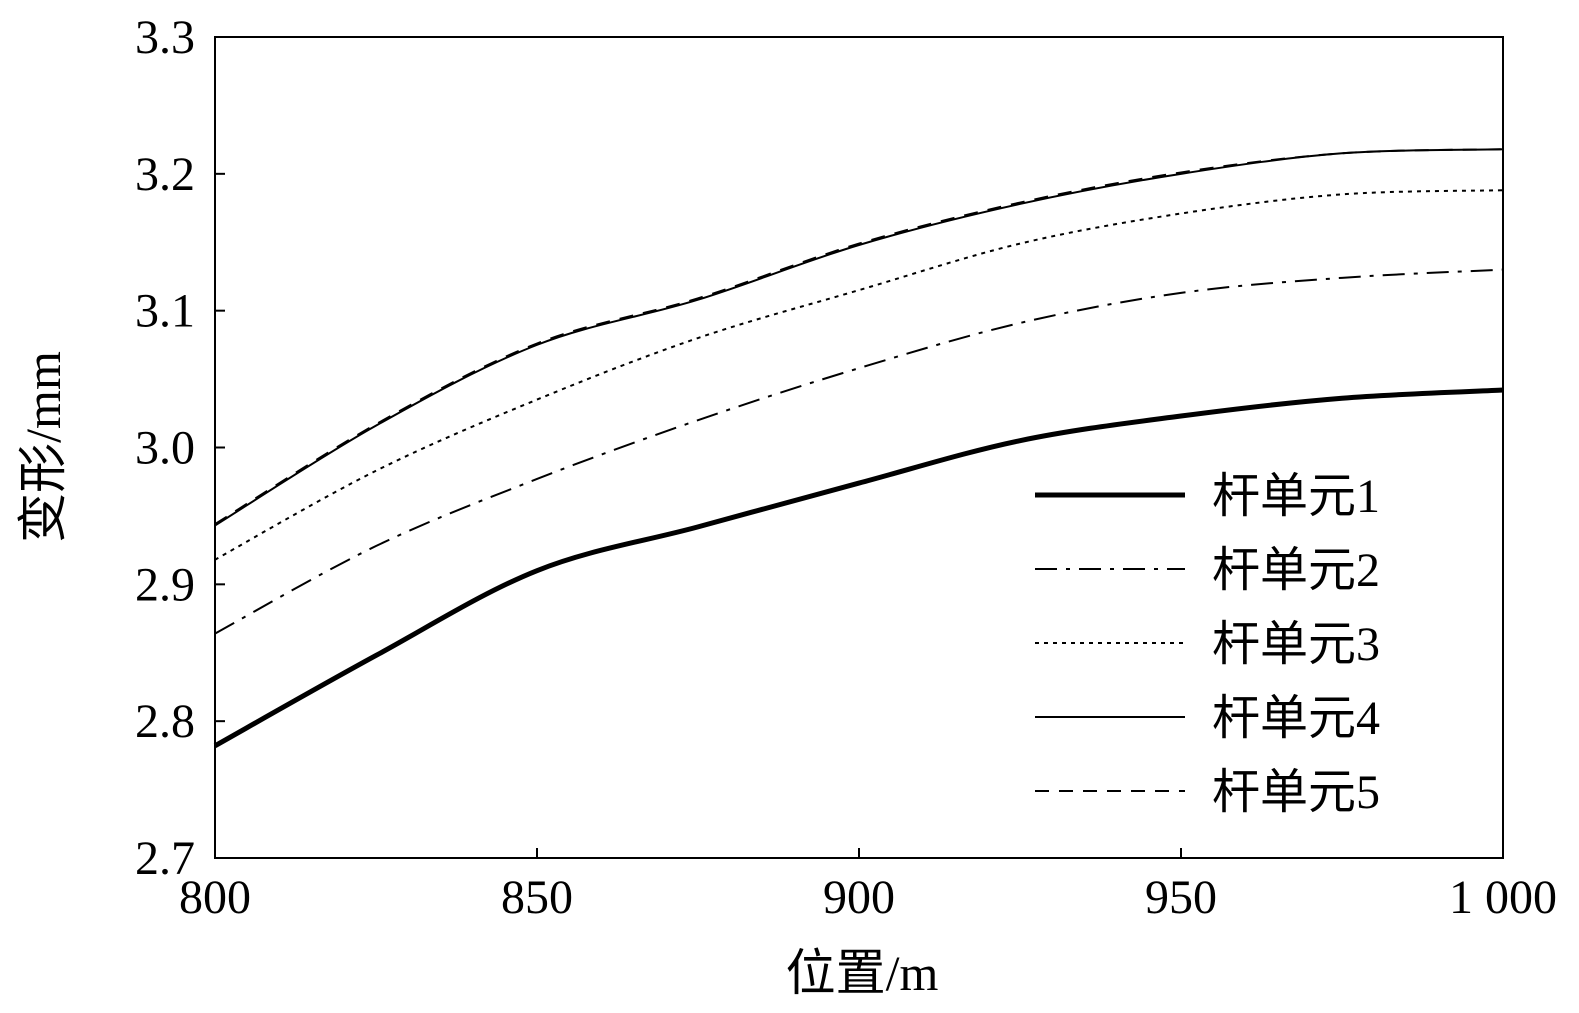  Describe the element at coordinates (1296, 570) in the screenshot. I see `legend-label-2: 杆单元2` at that location.